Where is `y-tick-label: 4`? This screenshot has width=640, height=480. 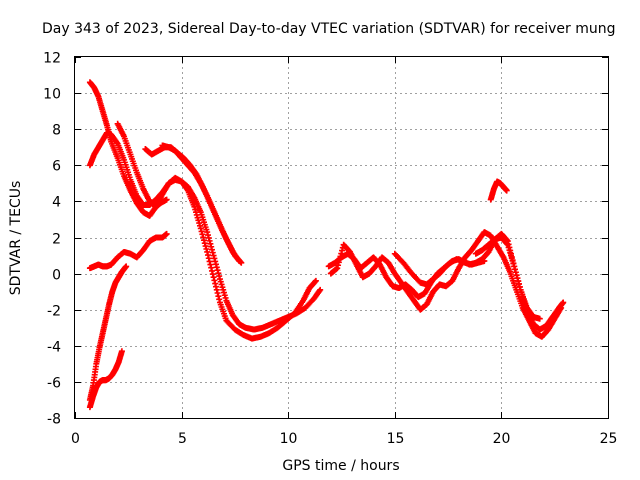 y-tick-label: 4 is located at coordinates (56, 203).